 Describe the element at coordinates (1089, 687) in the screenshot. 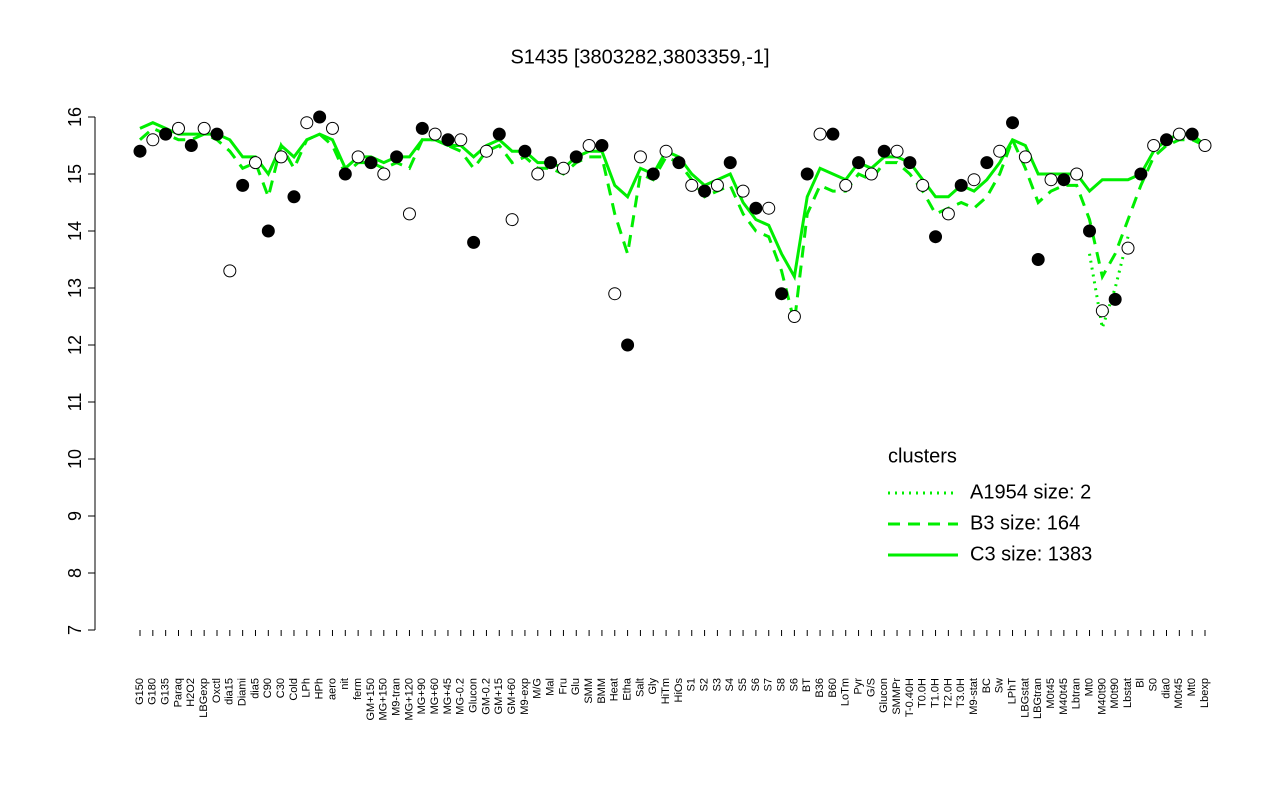

I see `x-tick-label: Mt0` at that location.